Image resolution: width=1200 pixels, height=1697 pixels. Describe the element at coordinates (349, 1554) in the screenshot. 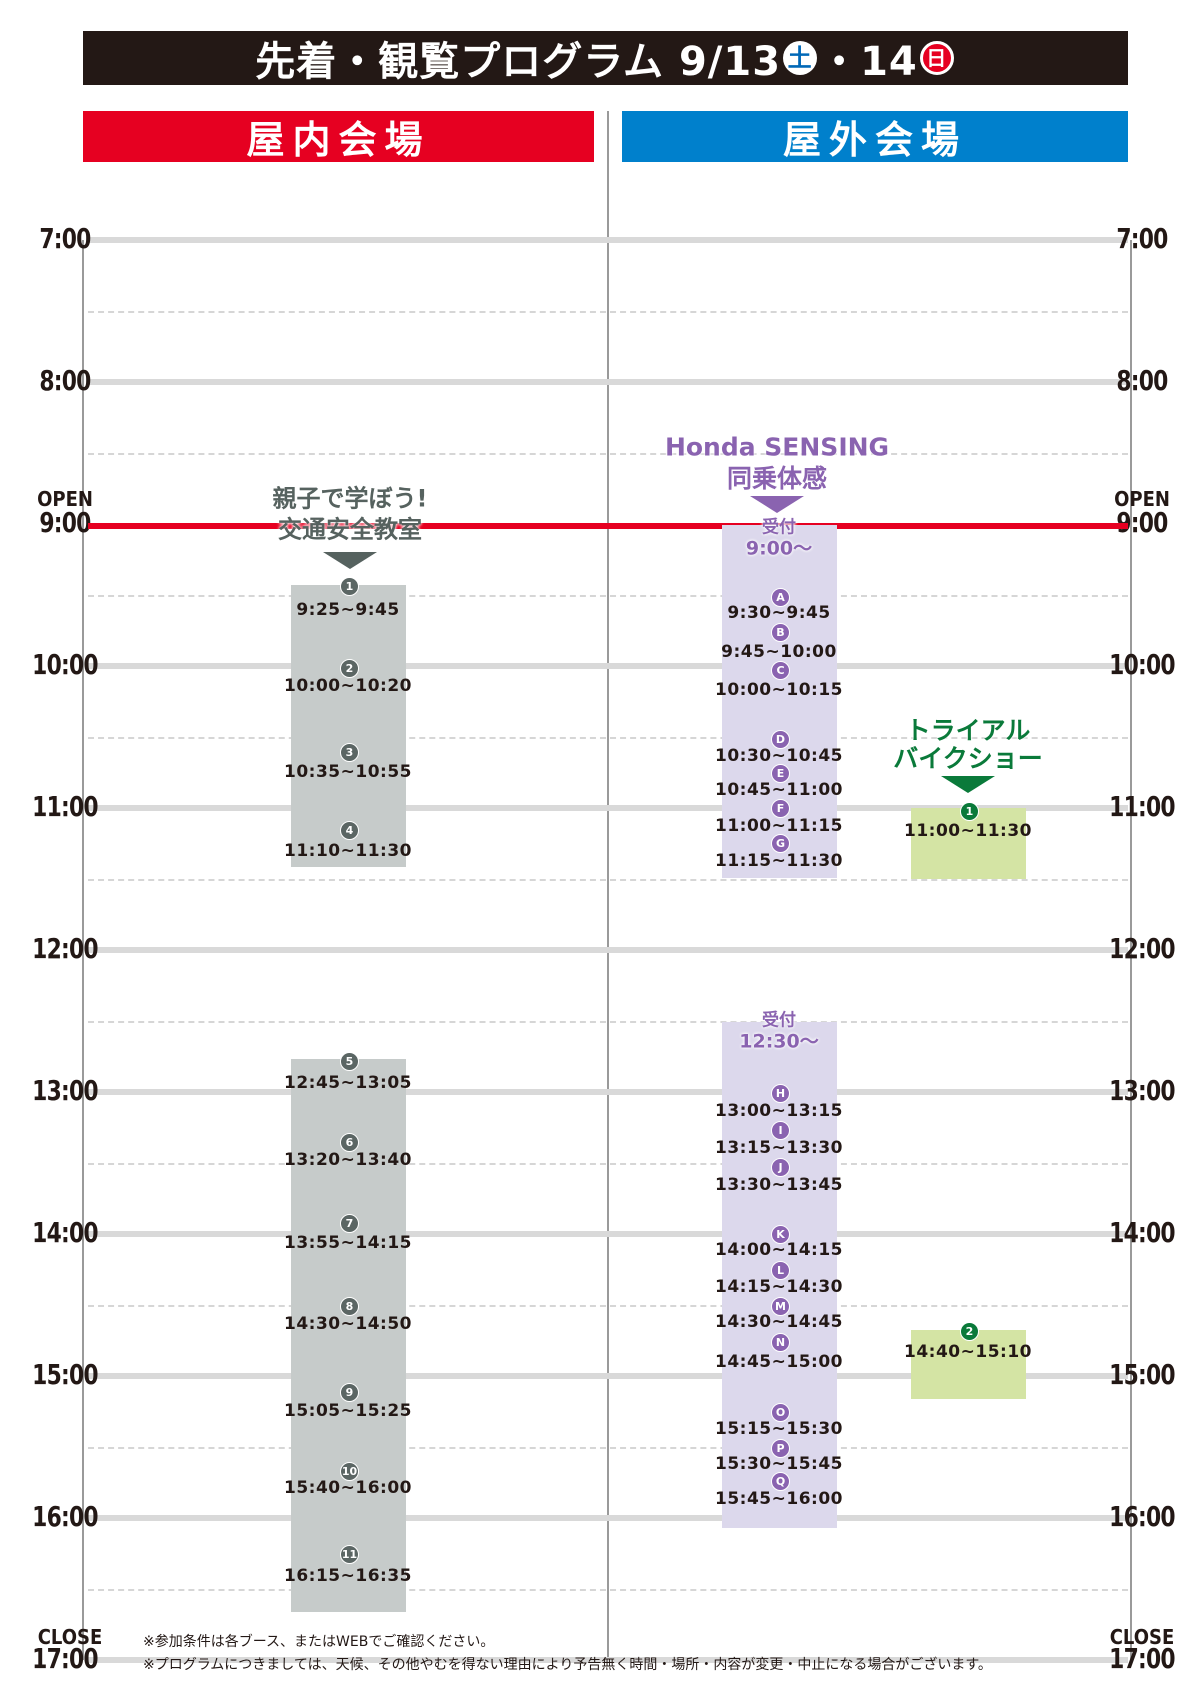

I see `indoor-session-number-badge: 11` at that location.